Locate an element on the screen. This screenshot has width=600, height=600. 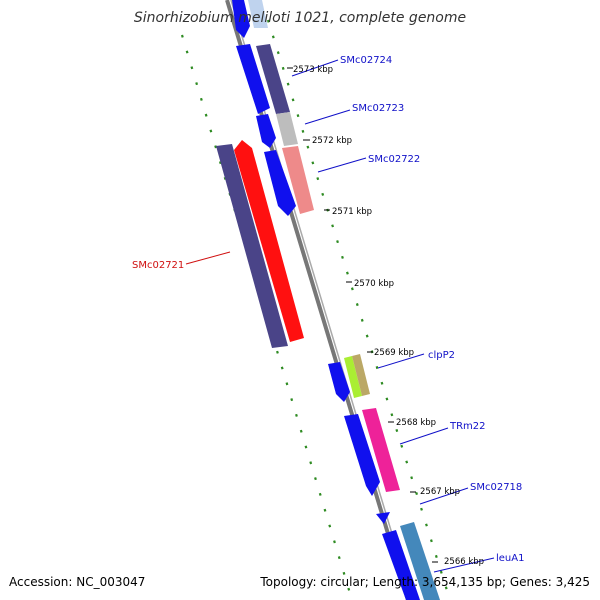
gene-label-smc02724: SMc02724 is located at coordinates (366, 60).